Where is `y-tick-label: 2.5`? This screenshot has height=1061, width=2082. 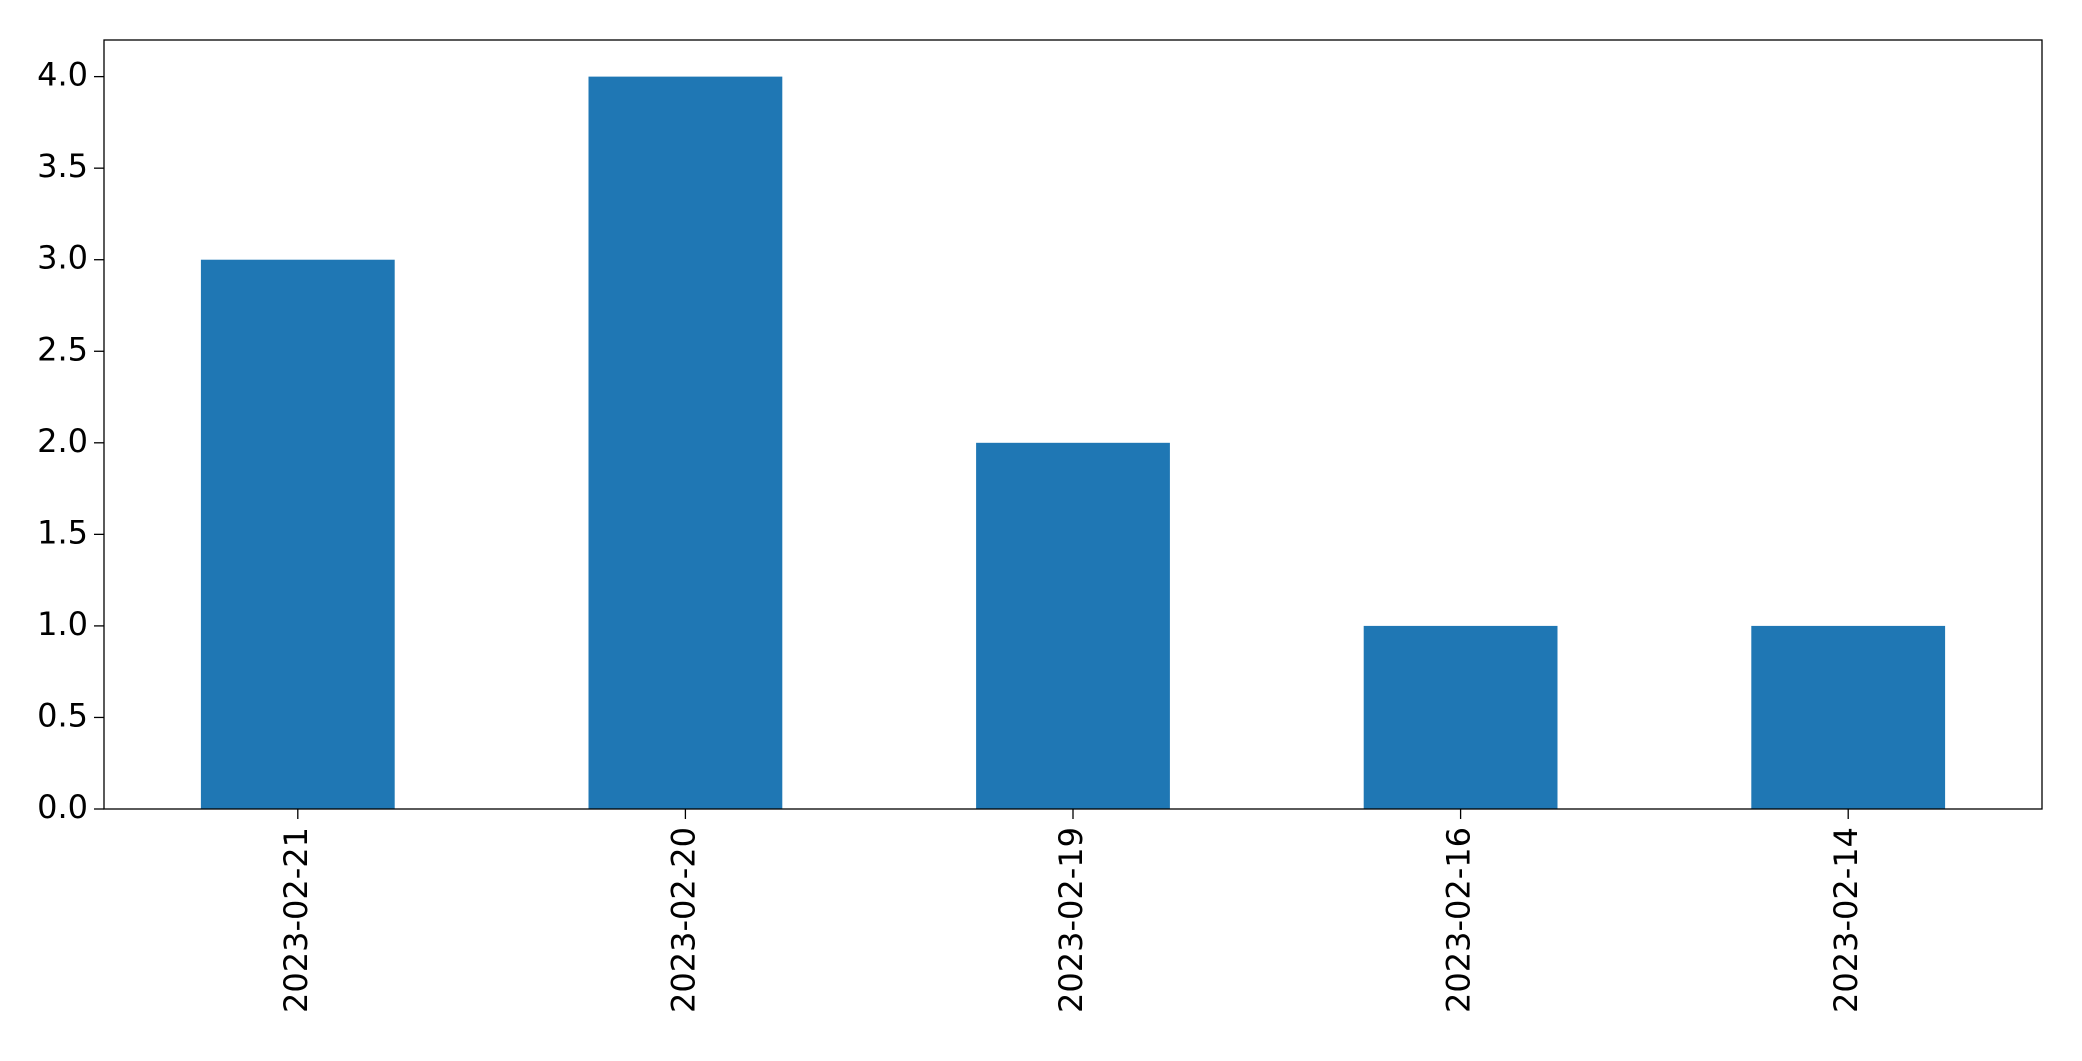
y-tick-label: 2.5 is located at coordinates (62, 349).